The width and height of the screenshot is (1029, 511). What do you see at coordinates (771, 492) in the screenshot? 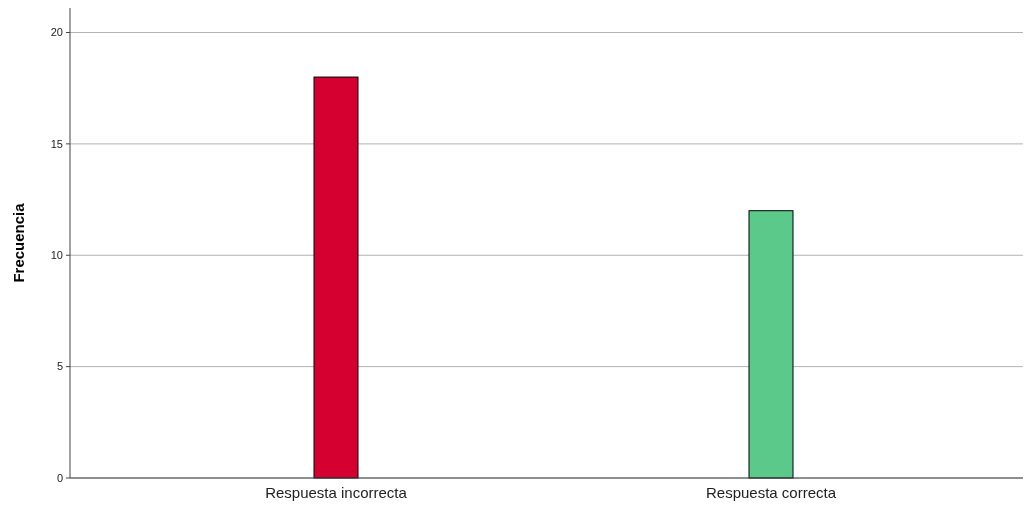
I see `x-tick-label: Respuesta correcta` at bounding box center [771, 492].